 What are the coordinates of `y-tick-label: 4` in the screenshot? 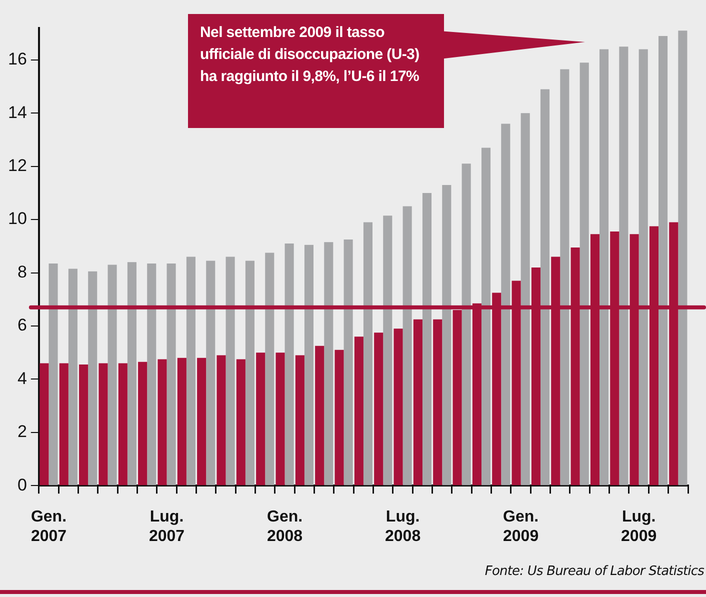 It's located at (22, 378).